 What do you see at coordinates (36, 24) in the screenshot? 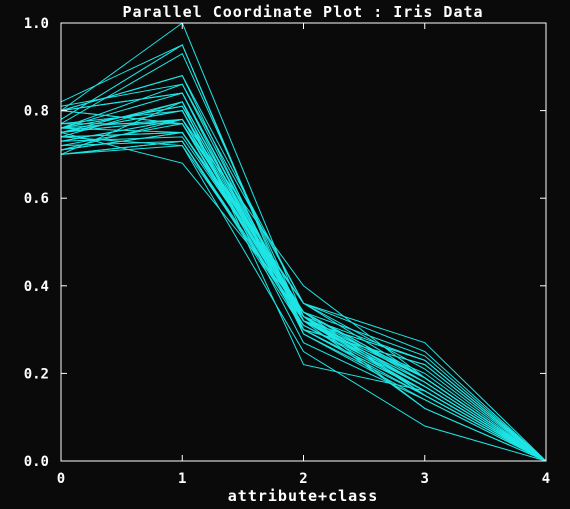
I see `y-tick-label: 1.0` at bounding box center [36, 24].